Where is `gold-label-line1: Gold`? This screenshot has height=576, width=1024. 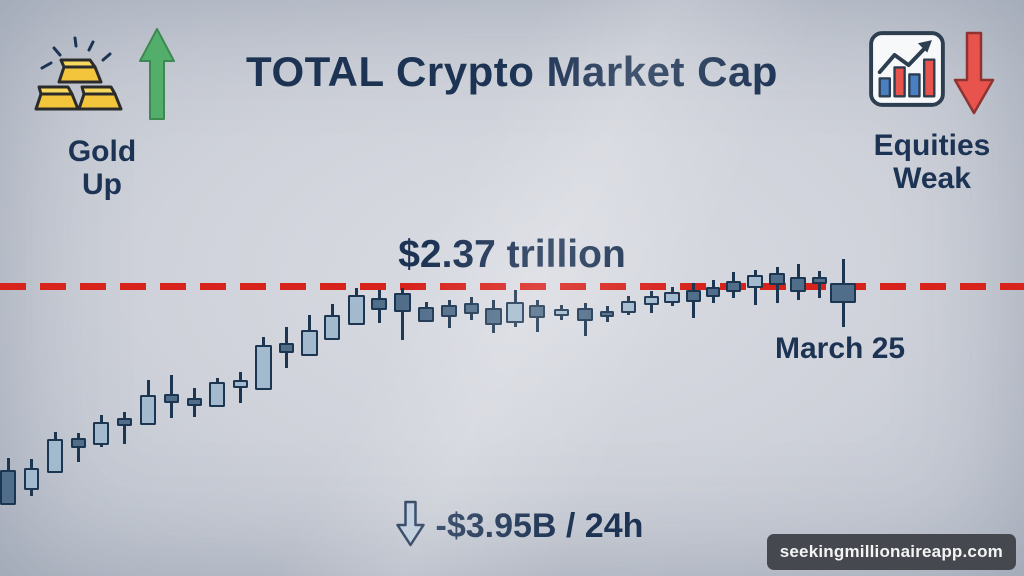 gold-label-line1: Gold is located at coordinates (102, 151).